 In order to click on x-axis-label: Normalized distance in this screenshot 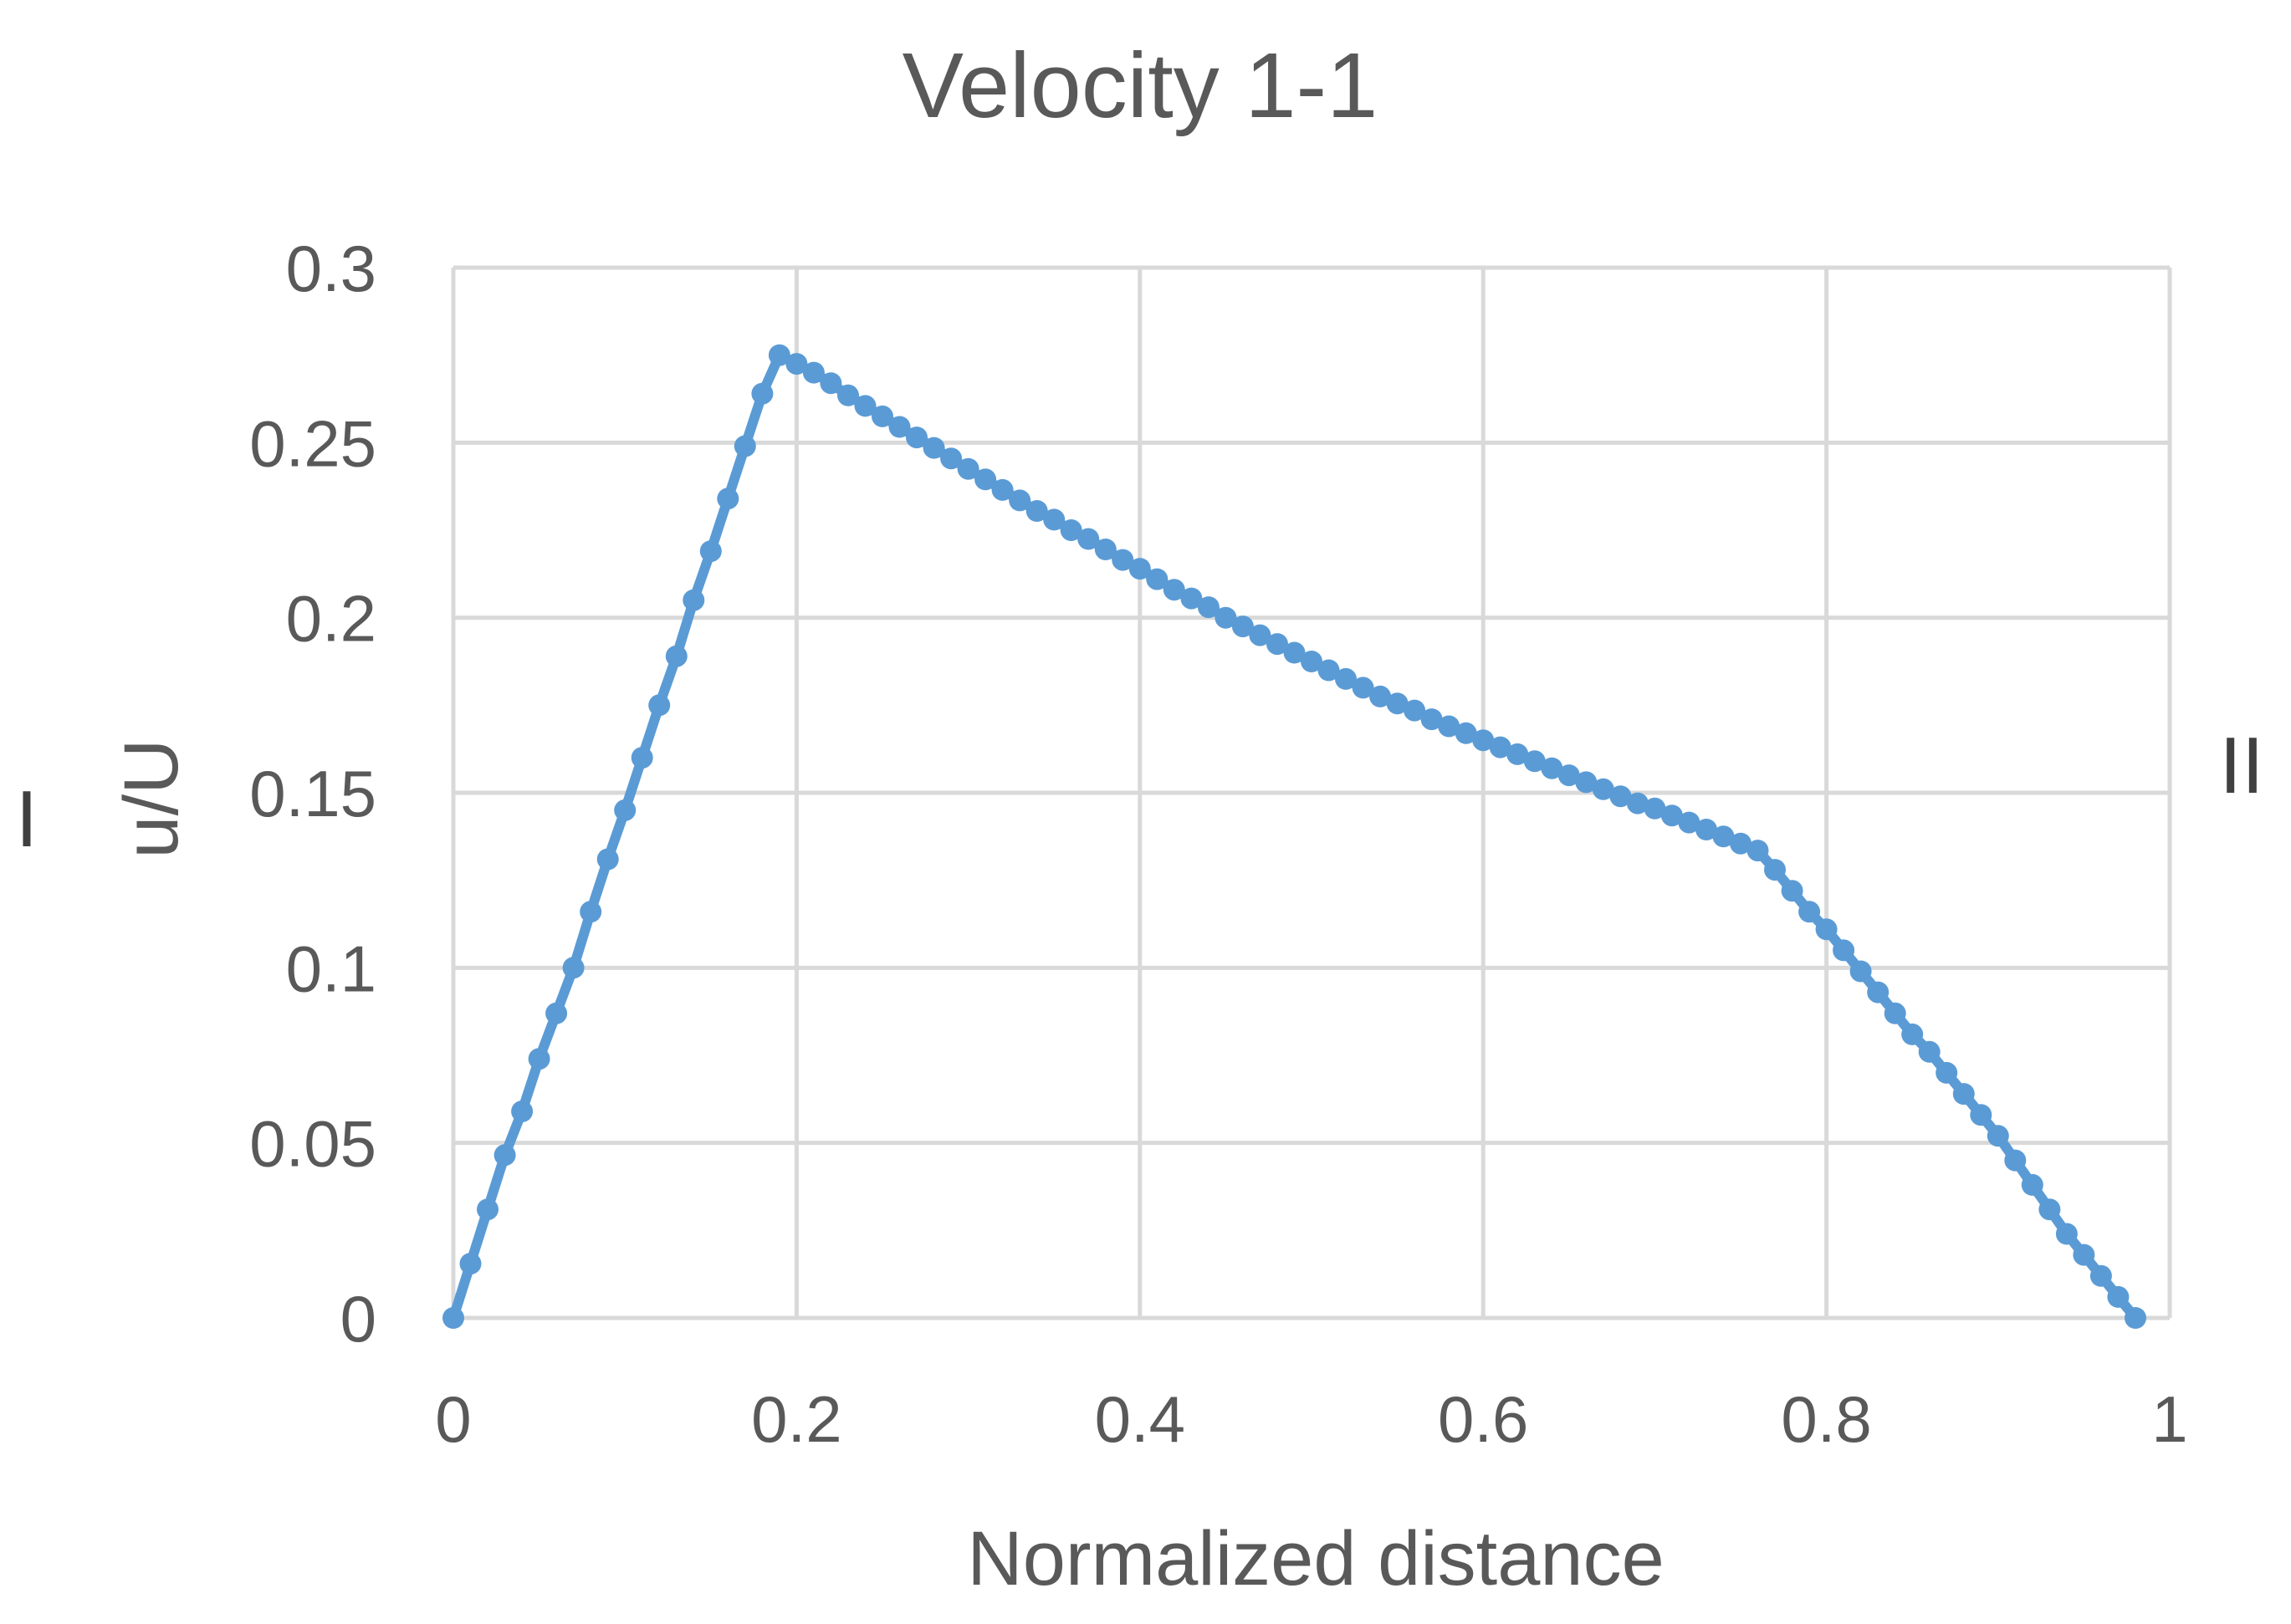, I will do `click(1315, 1558)`.